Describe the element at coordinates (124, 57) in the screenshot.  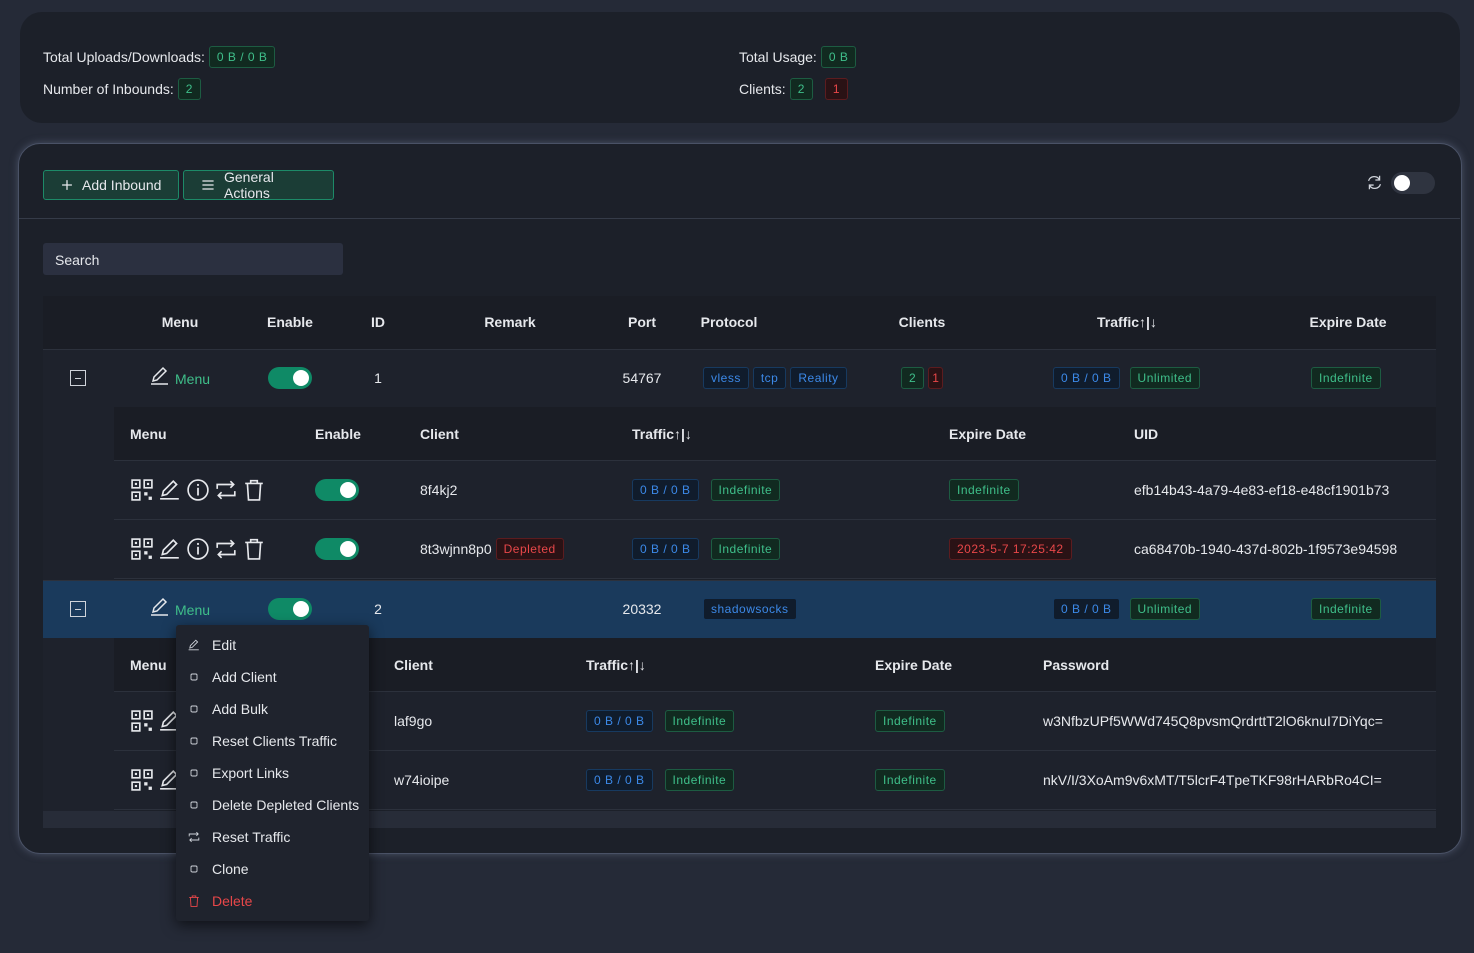
I see `stat-label: Total Uploads/Downloads:` at that location.